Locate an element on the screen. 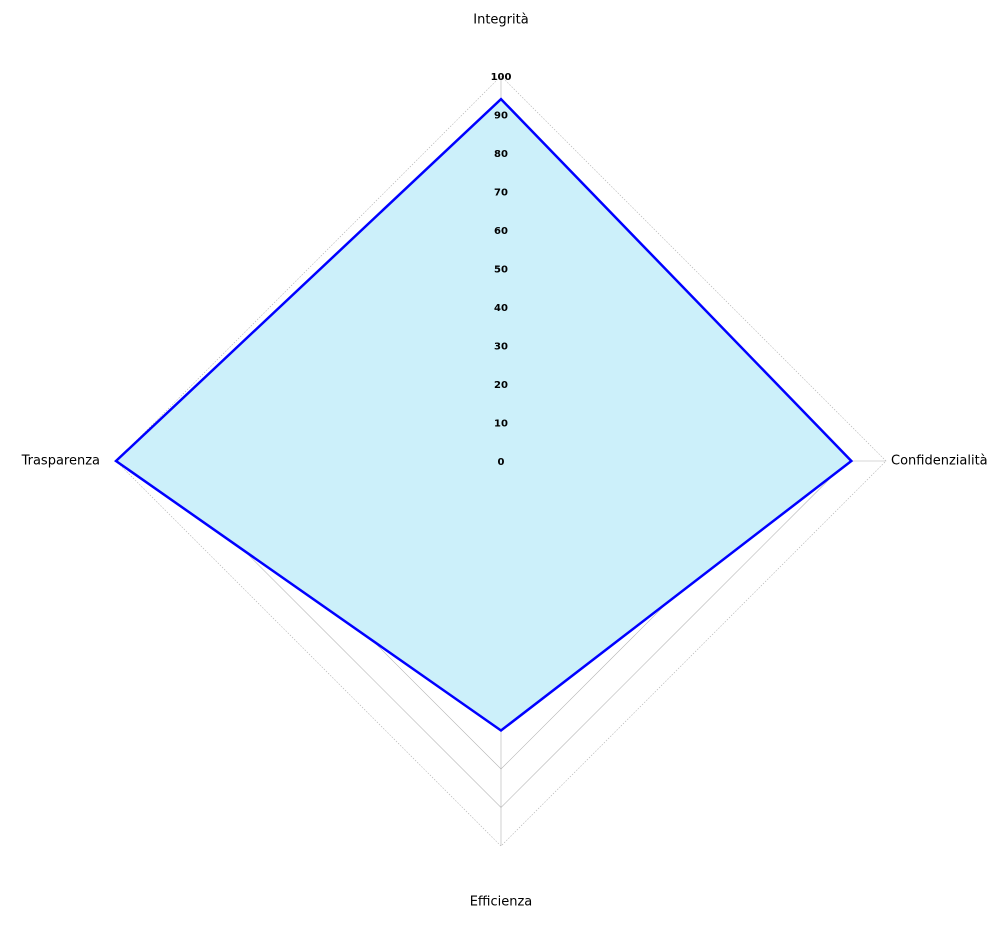 This screenshot has height=926, width=1008. axis-label-3: Efficienza is located at coordinates (501, 902).